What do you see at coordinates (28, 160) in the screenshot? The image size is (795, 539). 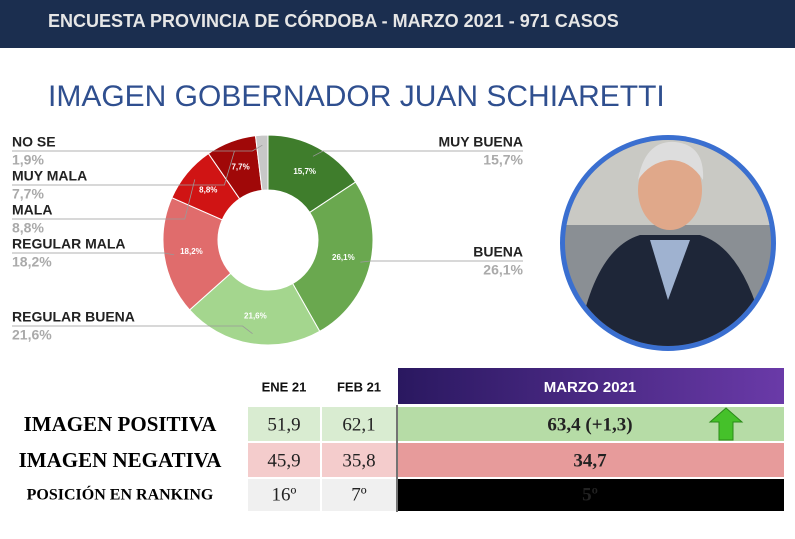 I see `legend-value: 1,9%` at bounding box center [28, 160].